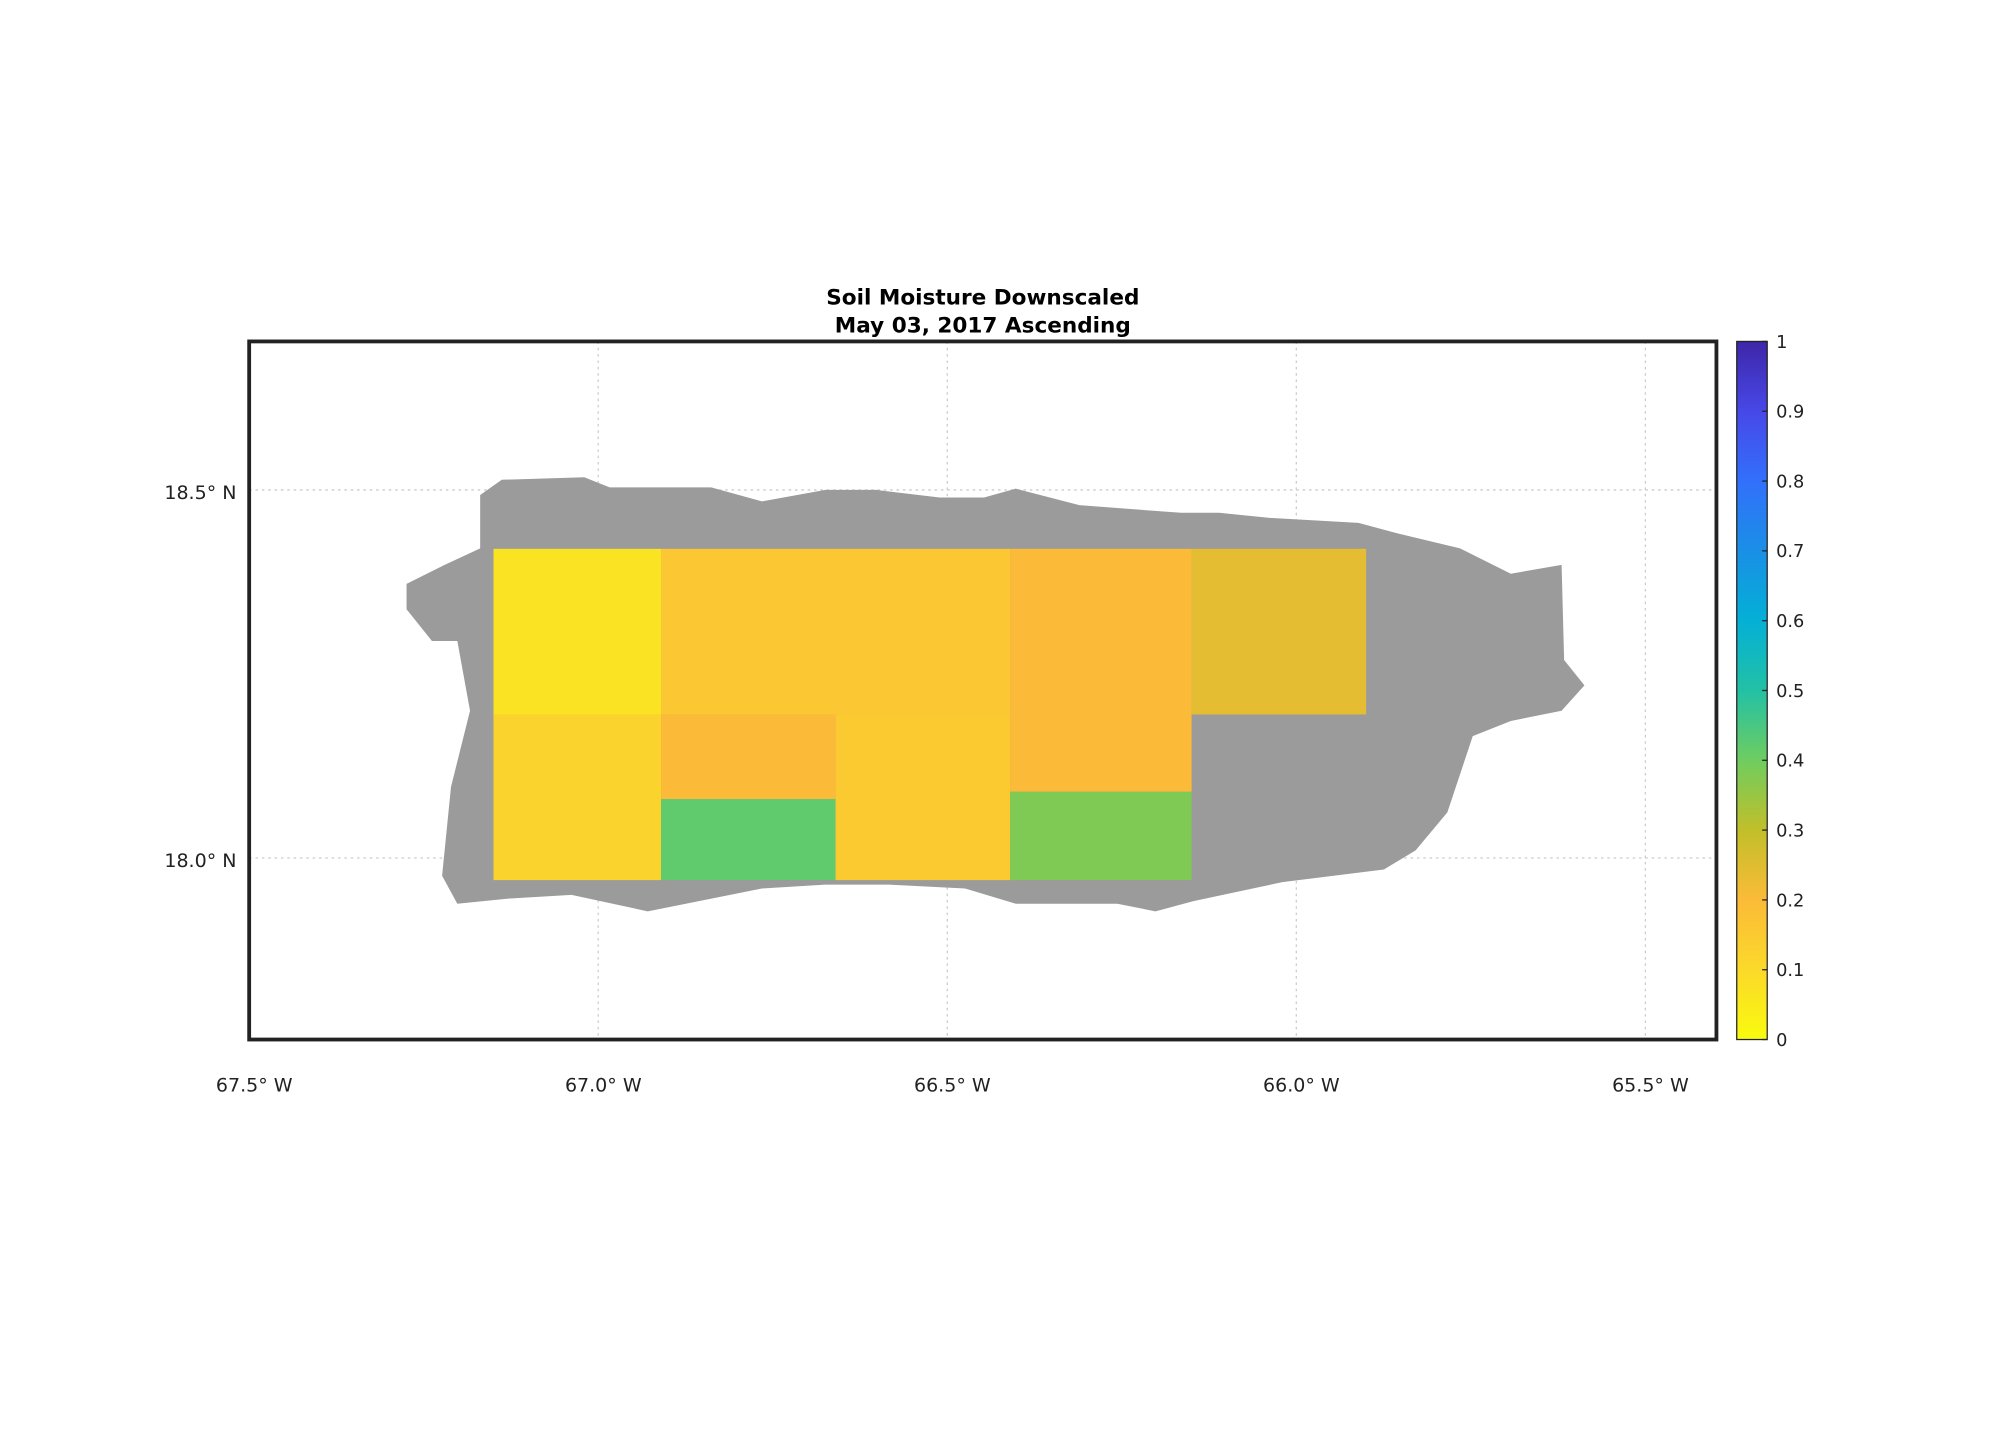 The height and width of the screenshot is (1433, 1991). What do you see at coordinates (603, 1086) in the screenshot?
I see `x-tick-label: 67.0° W` at bounding box center [603, 1086].